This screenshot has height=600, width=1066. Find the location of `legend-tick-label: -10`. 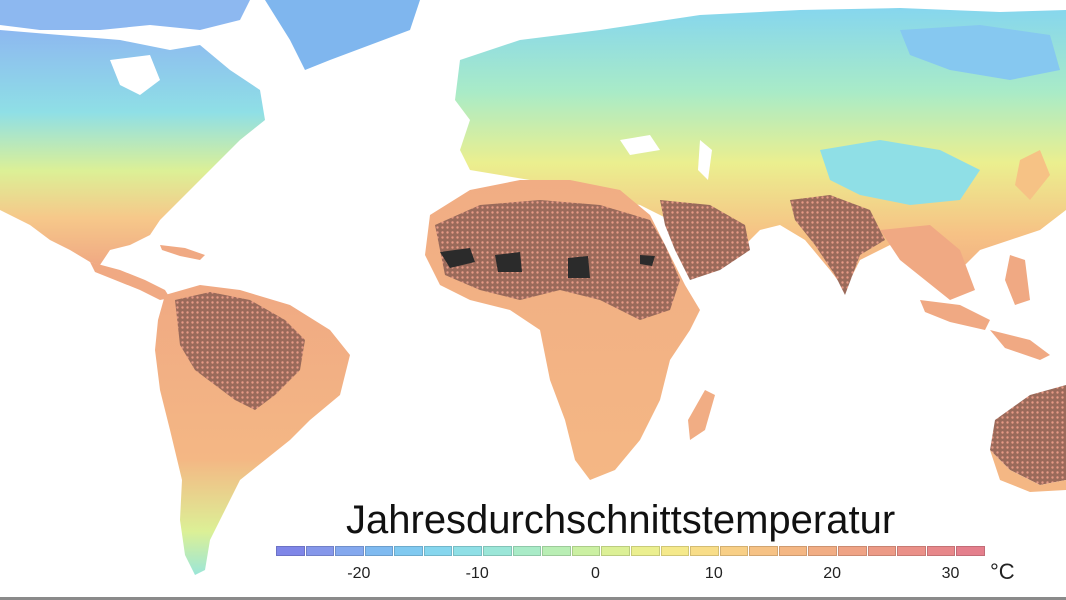

legend-tick-label: -10 is located at coordinates (477, 573).